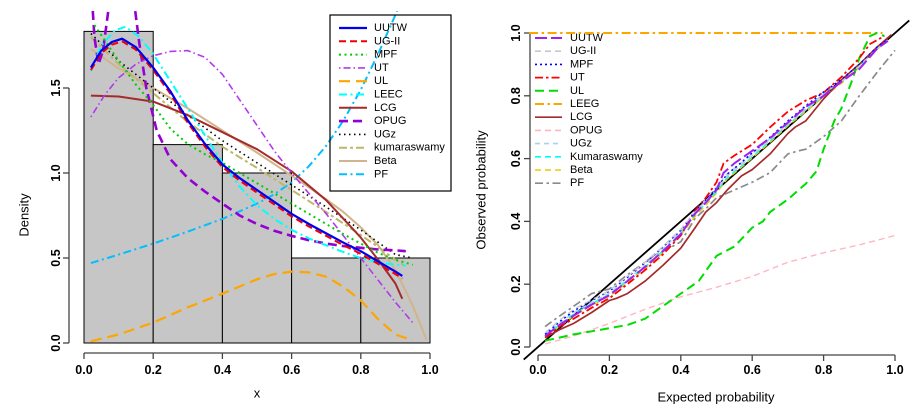 This screenshot has width=924, height=414. Describe the element at coordinates (584, 104) in the screenshot. I see `legend-label: LEEG` at that location.